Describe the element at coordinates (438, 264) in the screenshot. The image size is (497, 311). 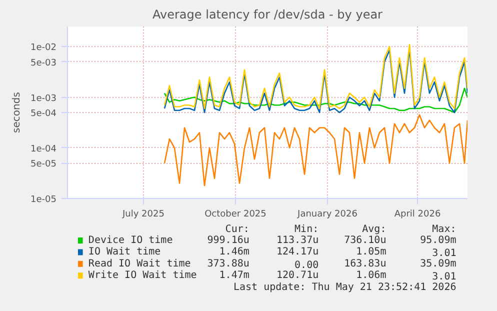
I see `text: 35.09m` at that location.